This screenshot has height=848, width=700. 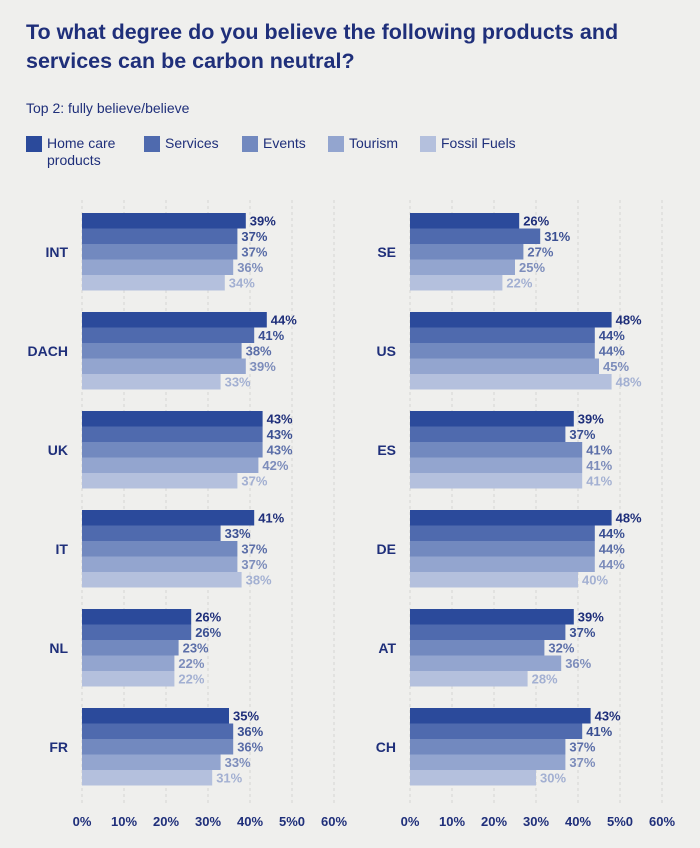 What do you see at coordinates (152, 144) in the screenshot?
I see `legend-swatch-services` at bounding box center [152, 144].